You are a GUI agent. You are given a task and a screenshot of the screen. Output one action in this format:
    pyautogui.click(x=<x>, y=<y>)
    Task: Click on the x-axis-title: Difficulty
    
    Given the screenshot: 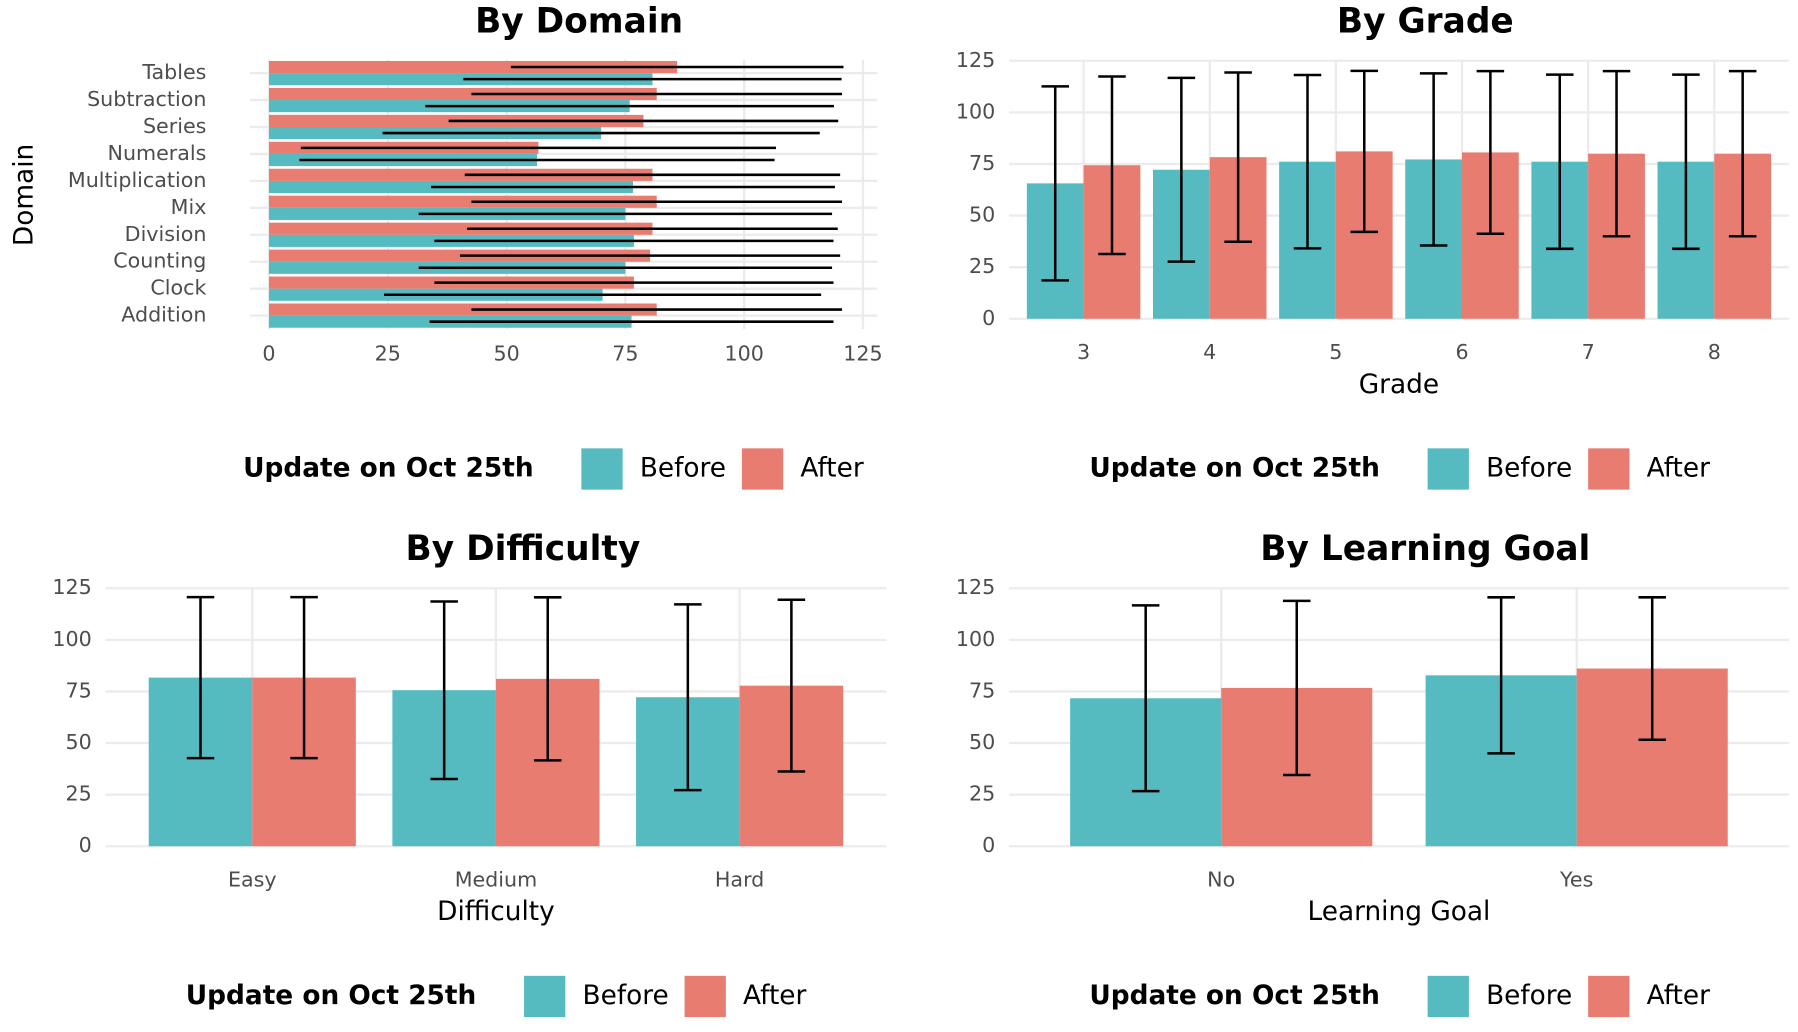 What is the action you would take?
    pyautogui.click(x=496, y=912)
    